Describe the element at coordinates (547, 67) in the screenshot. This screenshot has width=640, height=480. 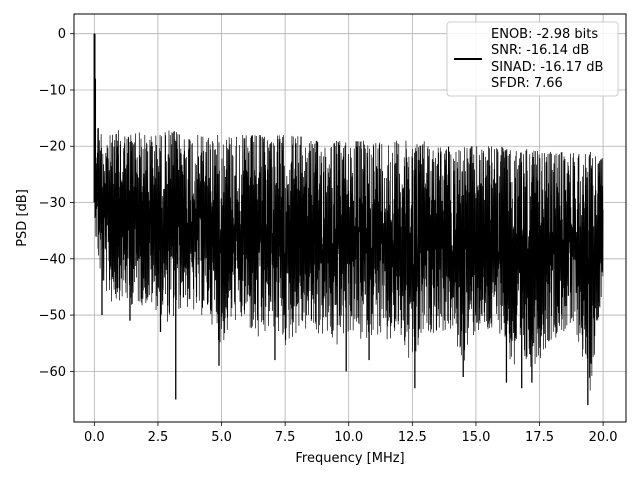
I see `legend-sinad: SINAD: -16.17 dB` at that location.